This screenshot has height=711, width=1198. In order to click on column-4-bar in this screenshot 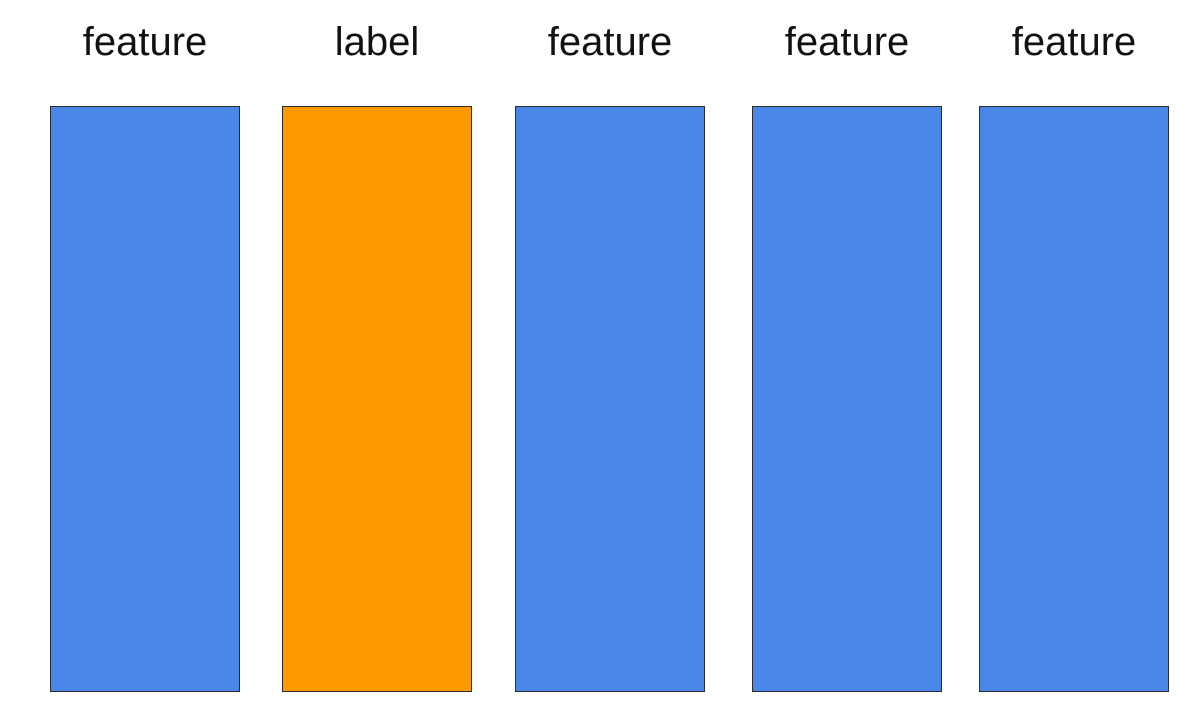, I will do `click(847, 399)`.